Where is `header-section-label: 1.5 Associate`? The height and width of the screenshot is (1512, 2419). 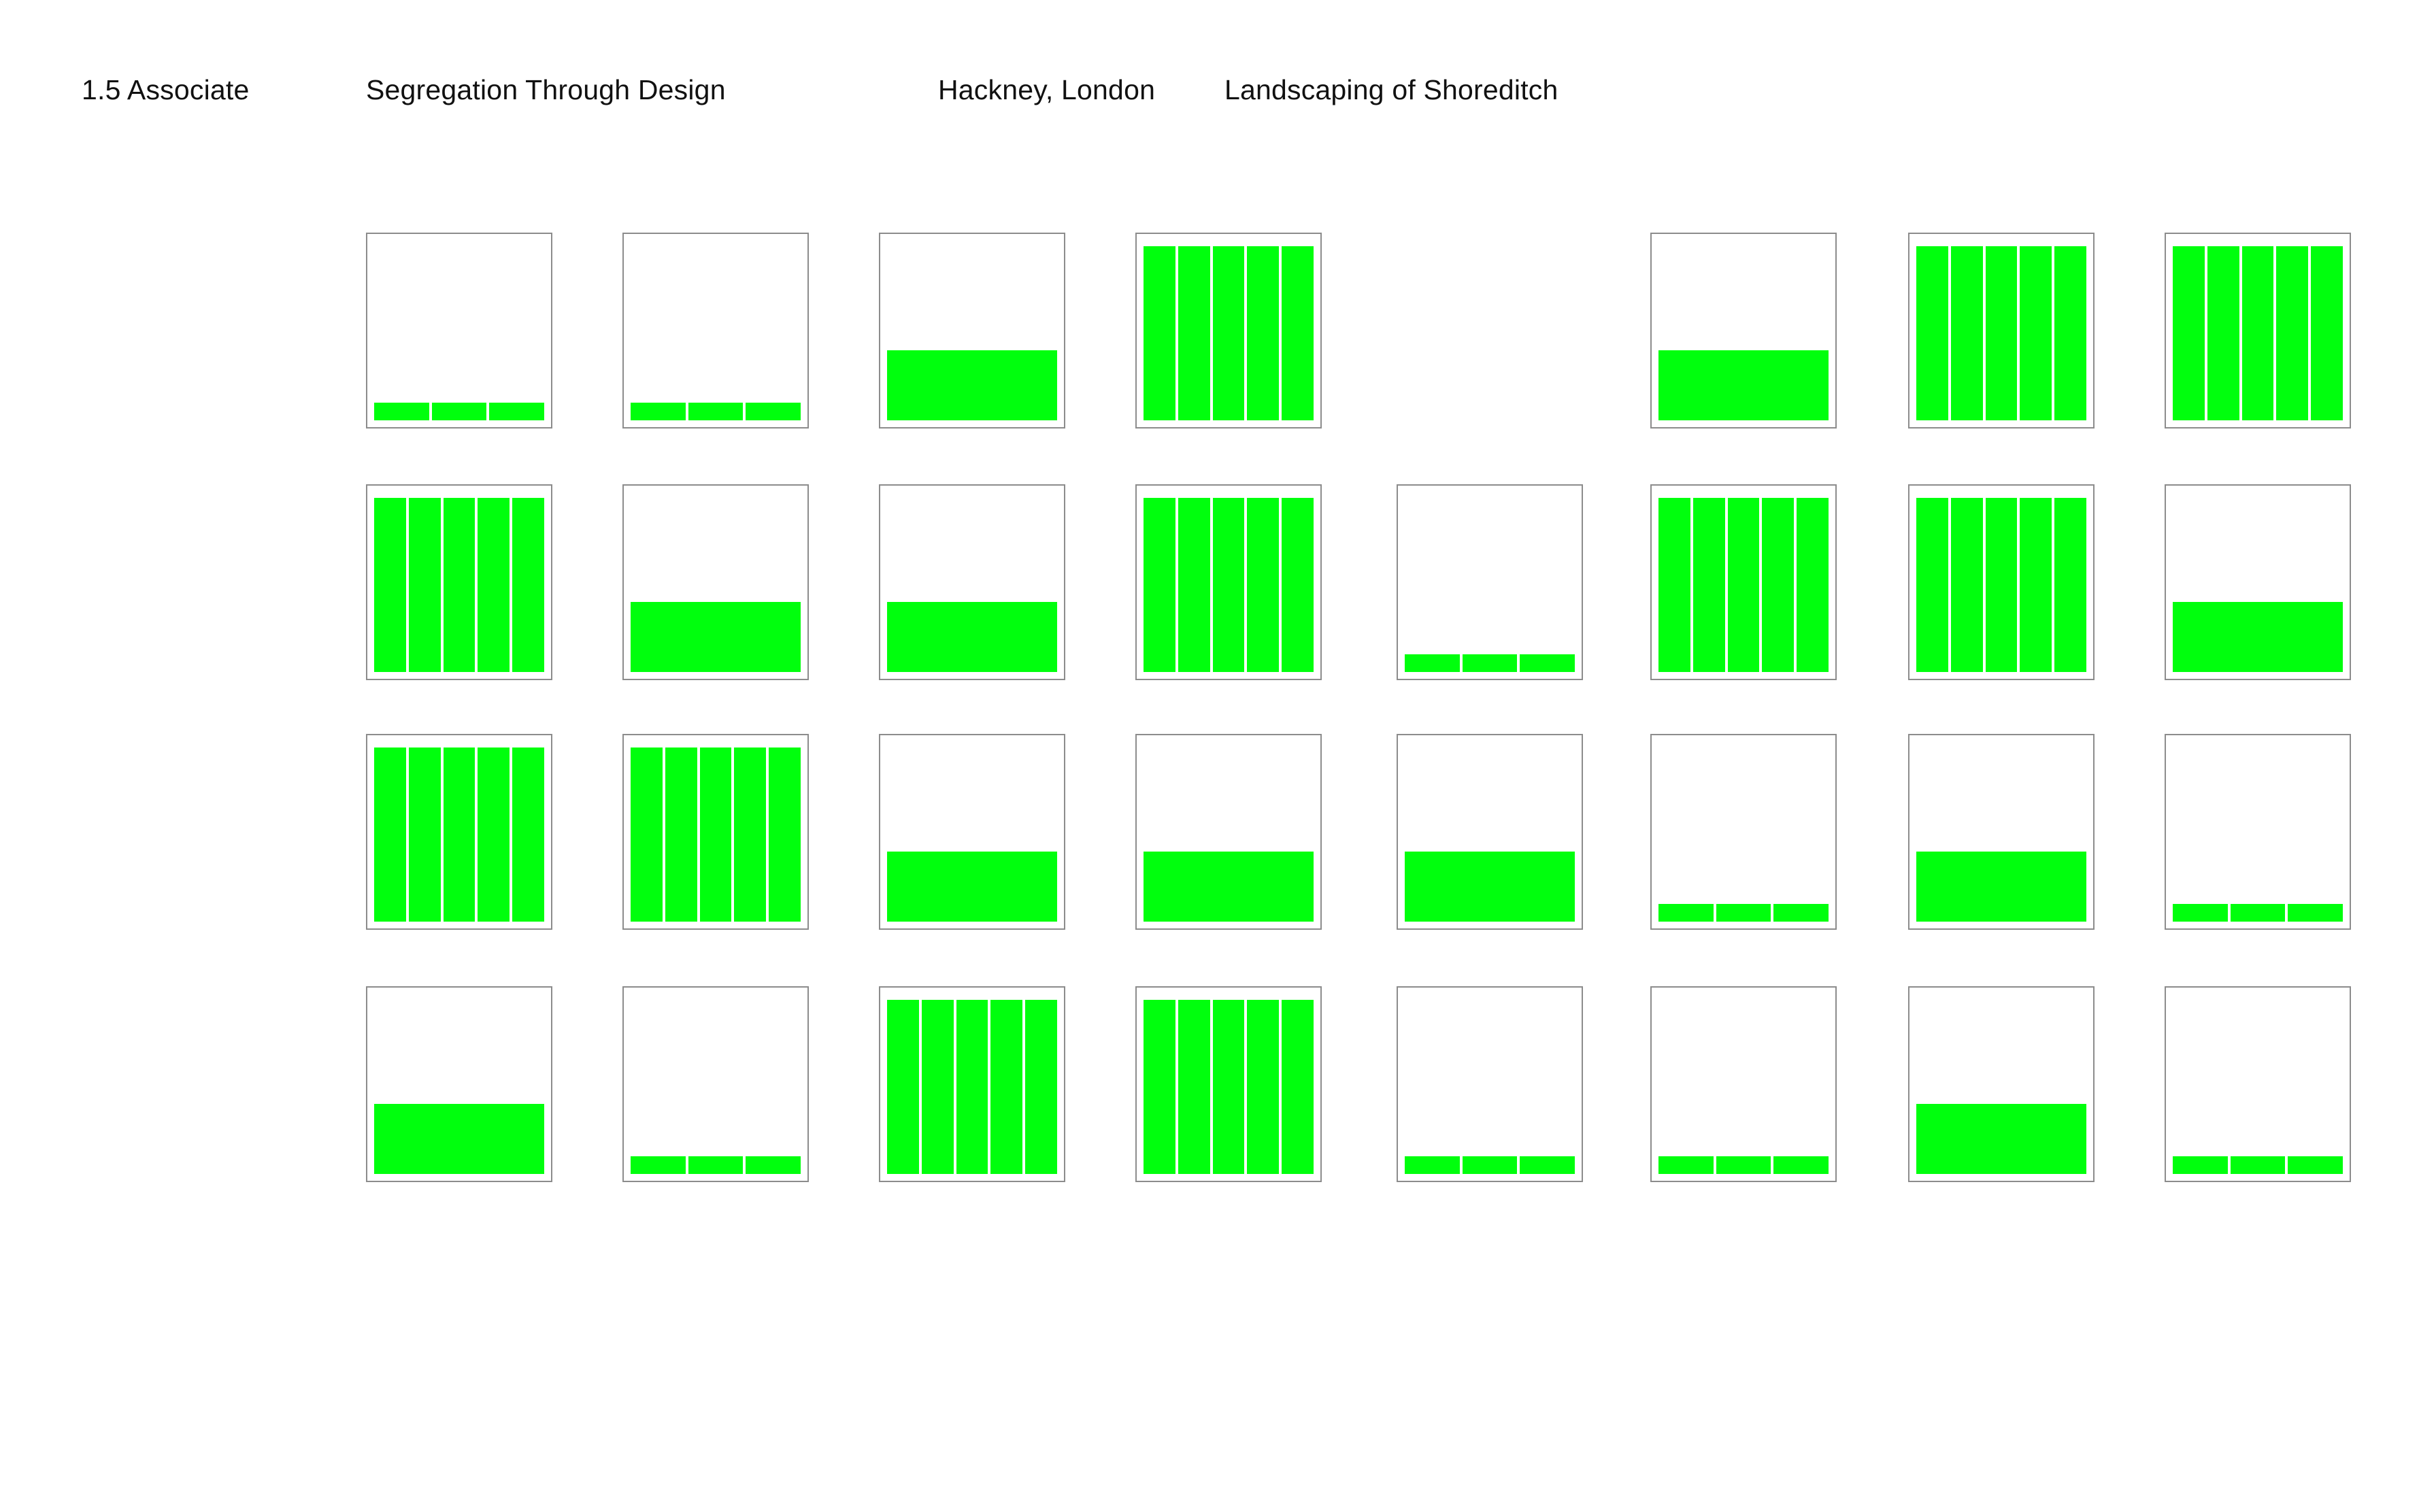 header-section-label: 1.5 Associate is located at coordinates (166, 90).